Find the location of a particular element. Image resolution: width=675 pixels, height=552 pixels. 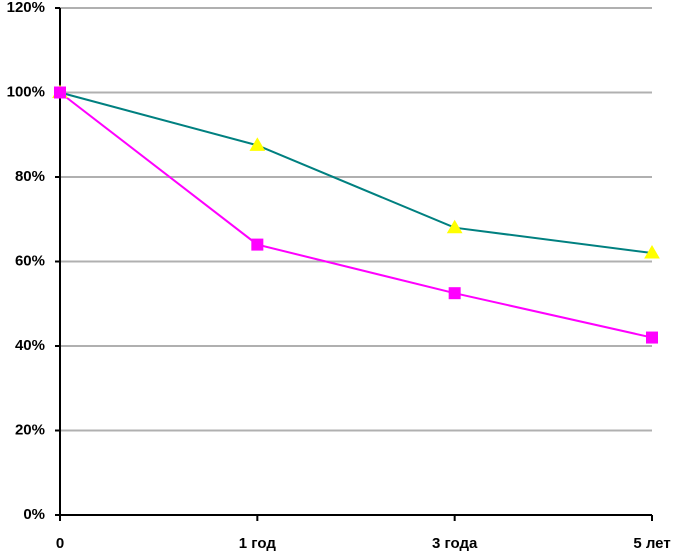

y-tick-label: 60% is located at coordinates (30, 260).